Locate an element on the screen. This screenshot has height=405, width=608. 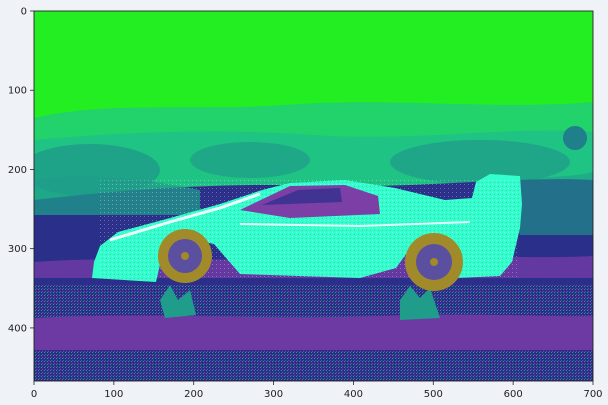
x-tick-label: 0 is located at coordinates (34, 394).